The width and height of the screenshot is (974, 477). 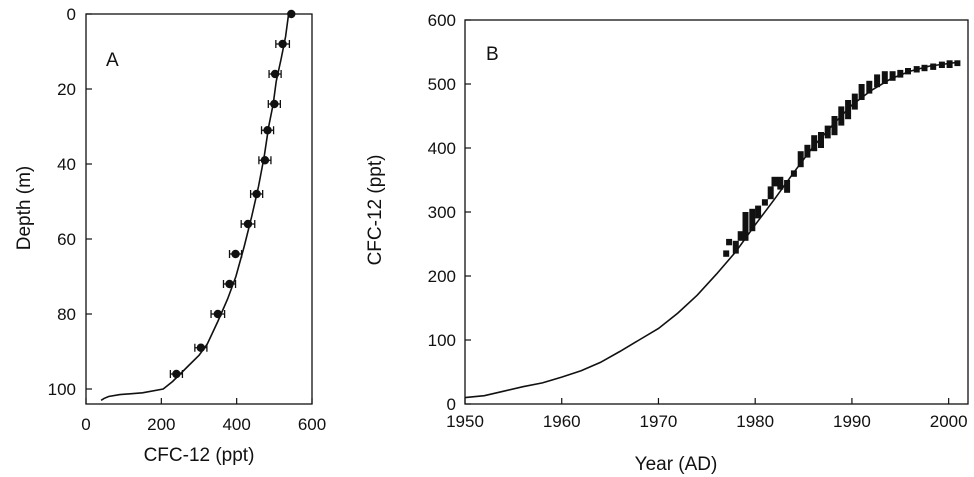 What do you see at coordinates (199, 455) in the screenshot?
I see `panel-a-x-axis-title: CFC-12 (ppt)` at bounding box center [199, 455].